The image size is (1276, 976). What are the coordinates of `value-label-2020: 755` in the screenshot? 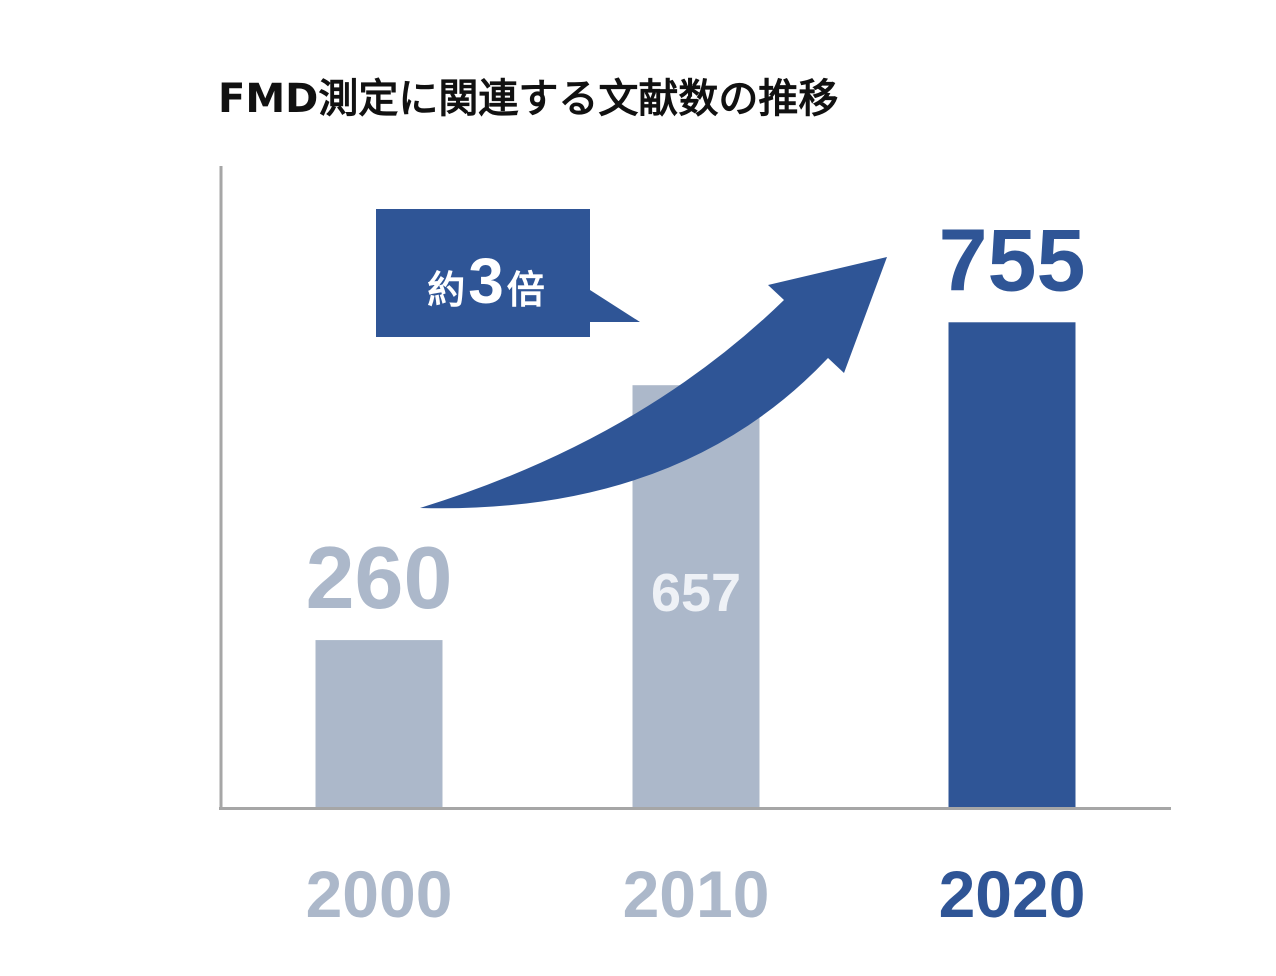 It's located at (1012, 259).